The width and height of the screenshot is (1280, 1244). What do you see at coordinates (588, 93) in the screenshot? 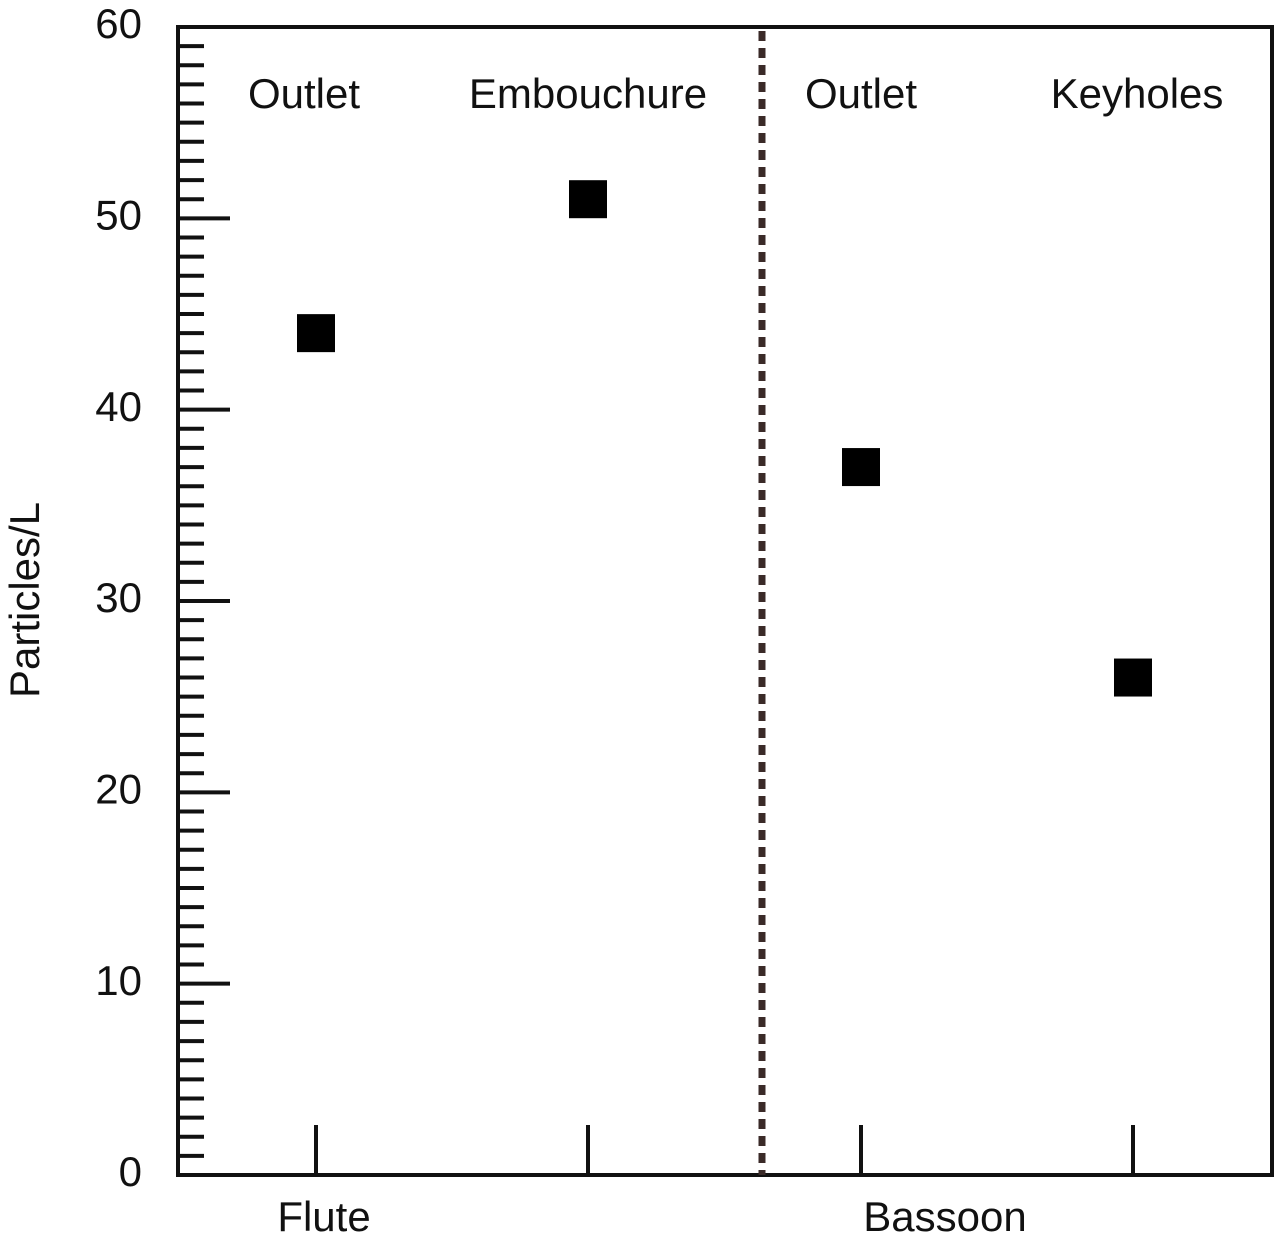
I see `category-label: Embouchure` at bounding box center [588, 93].